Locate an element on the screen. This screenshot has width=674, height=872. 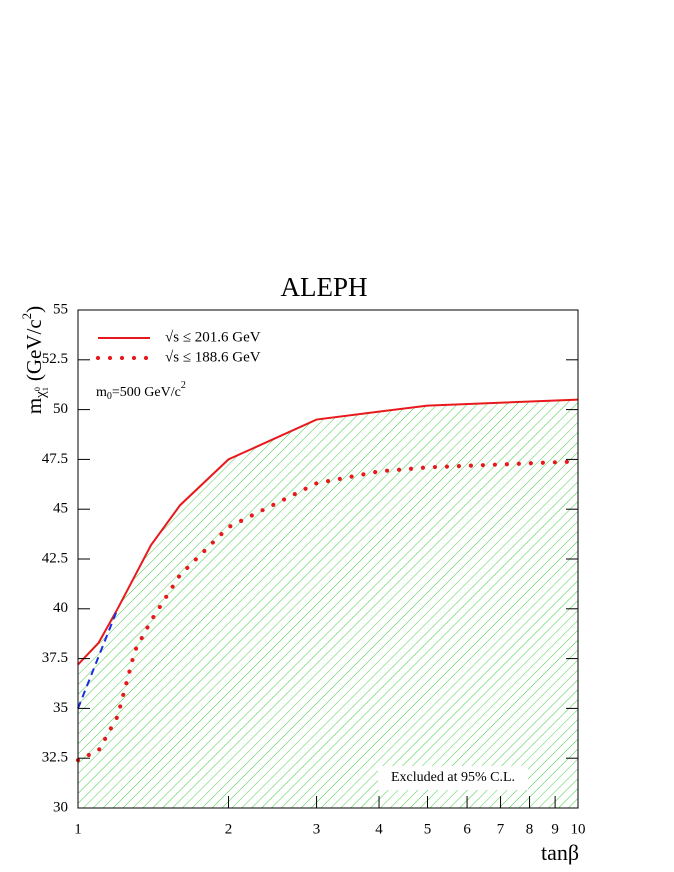
y-tick-label: 42.5 is located at coordinates (55, 558).